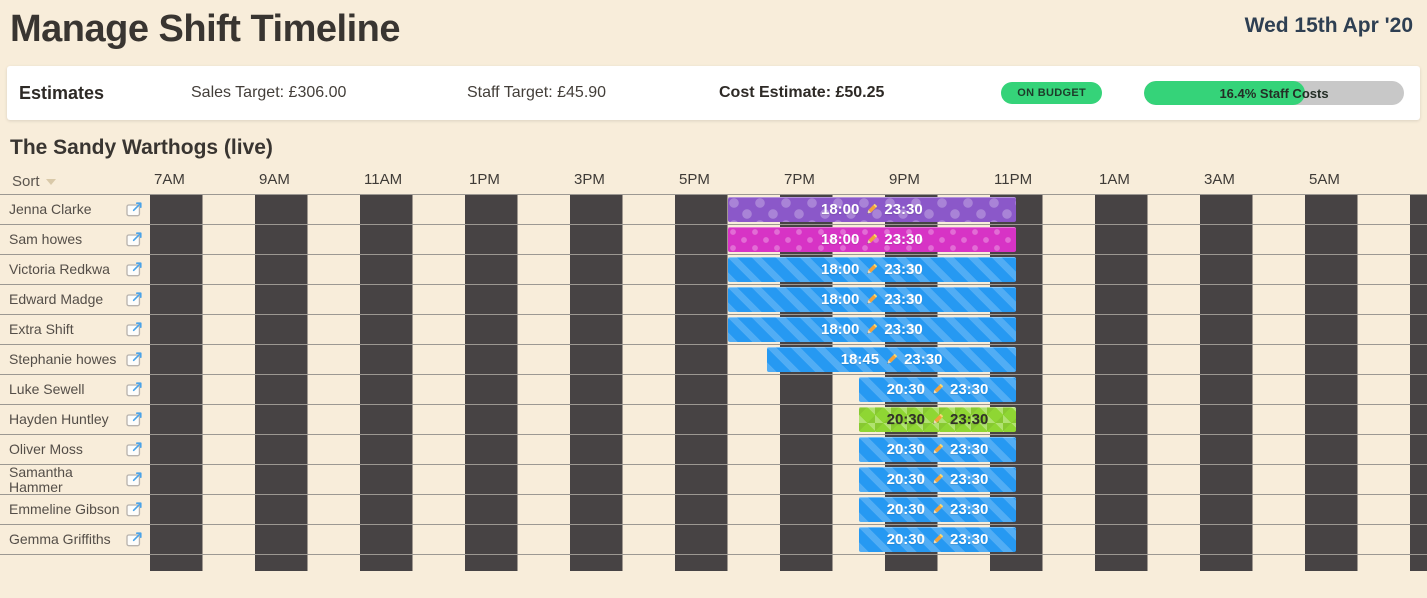 The image size is (1427, 598). I want to click on table-row: Jenna Clarke 18:00, so click(713, 210).